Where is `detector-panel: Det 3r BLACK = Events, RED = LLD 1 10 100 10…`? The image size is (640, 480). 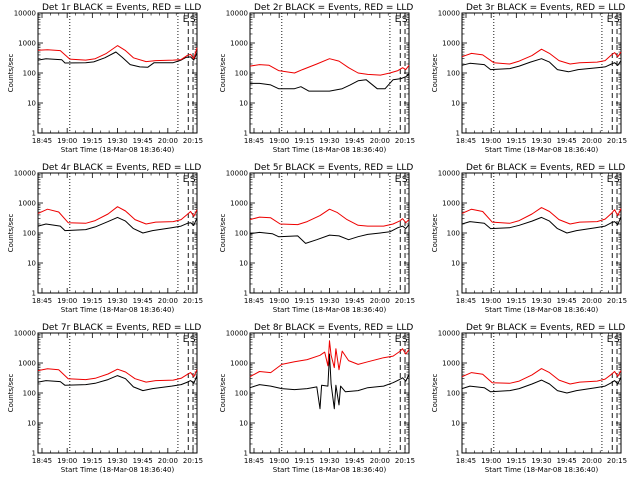 detector-panel: Det 3r BLACK = Events, RED = LLD 1 10 100 10… is located at coordinates (529, 78).